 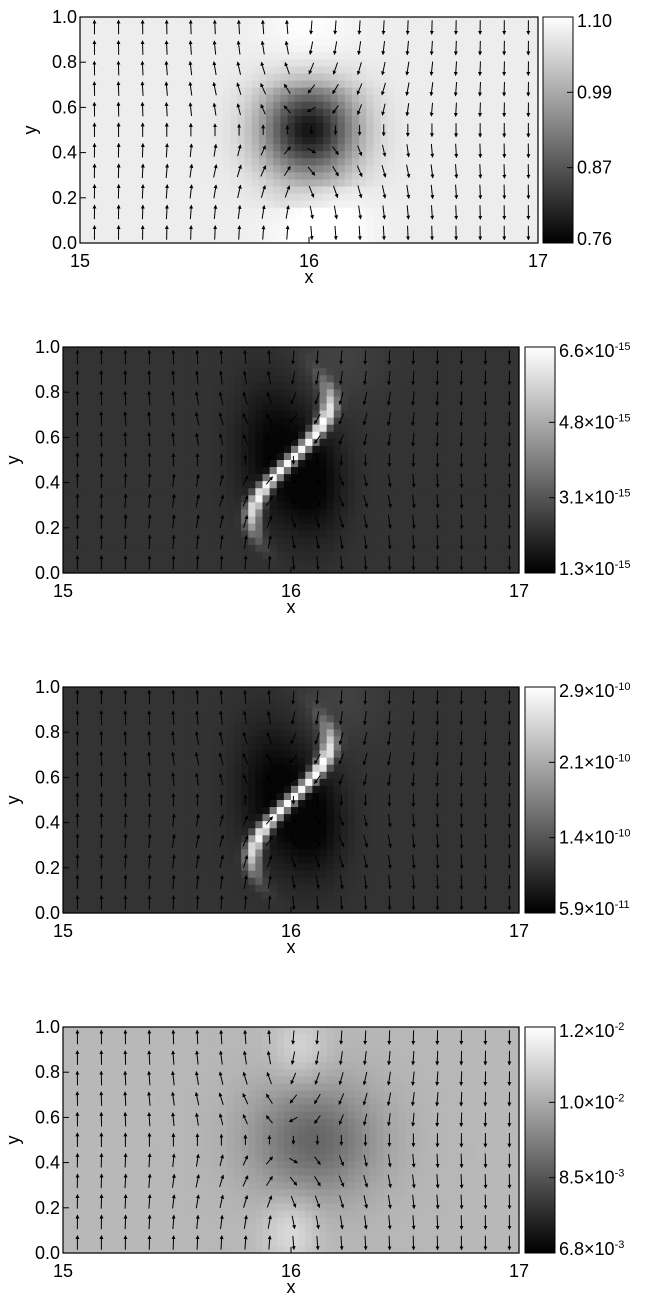 I want to click on y-tick-label: 0.8, so click(x=47, y=392).